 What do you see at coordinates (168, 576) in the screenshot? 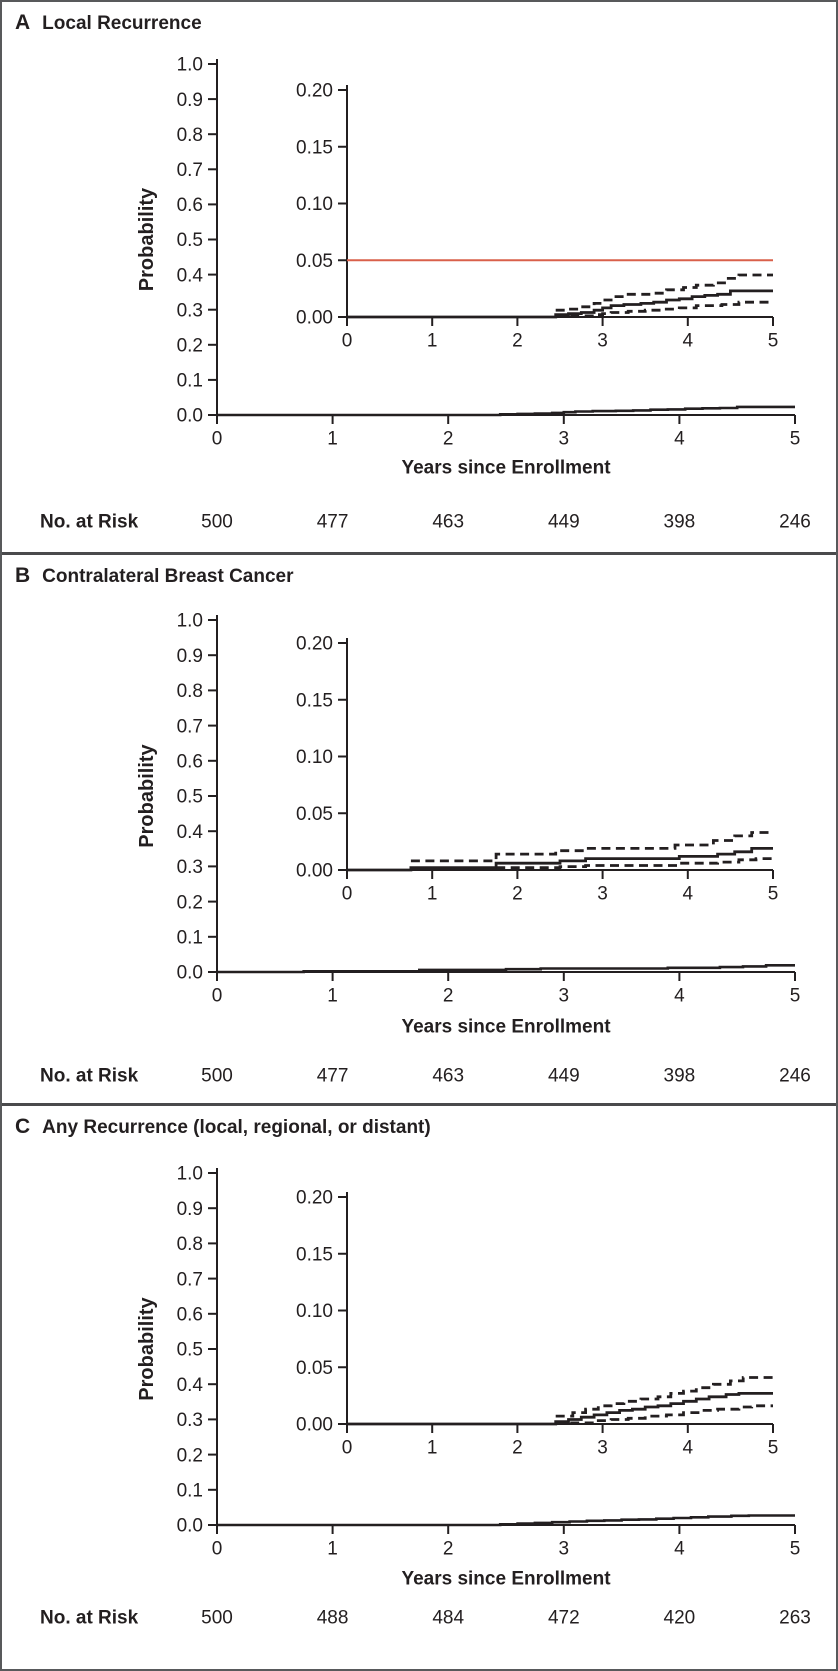
I see `panel-heading: Contralateral Breast Cancer` at bounding box center [168, 576].